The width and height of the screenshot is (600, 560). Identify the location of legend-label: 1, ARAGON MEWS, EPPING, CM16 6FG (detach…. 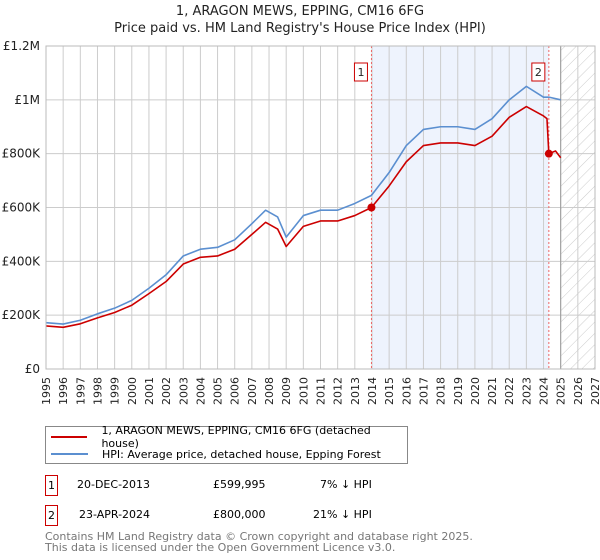
(236, 437).